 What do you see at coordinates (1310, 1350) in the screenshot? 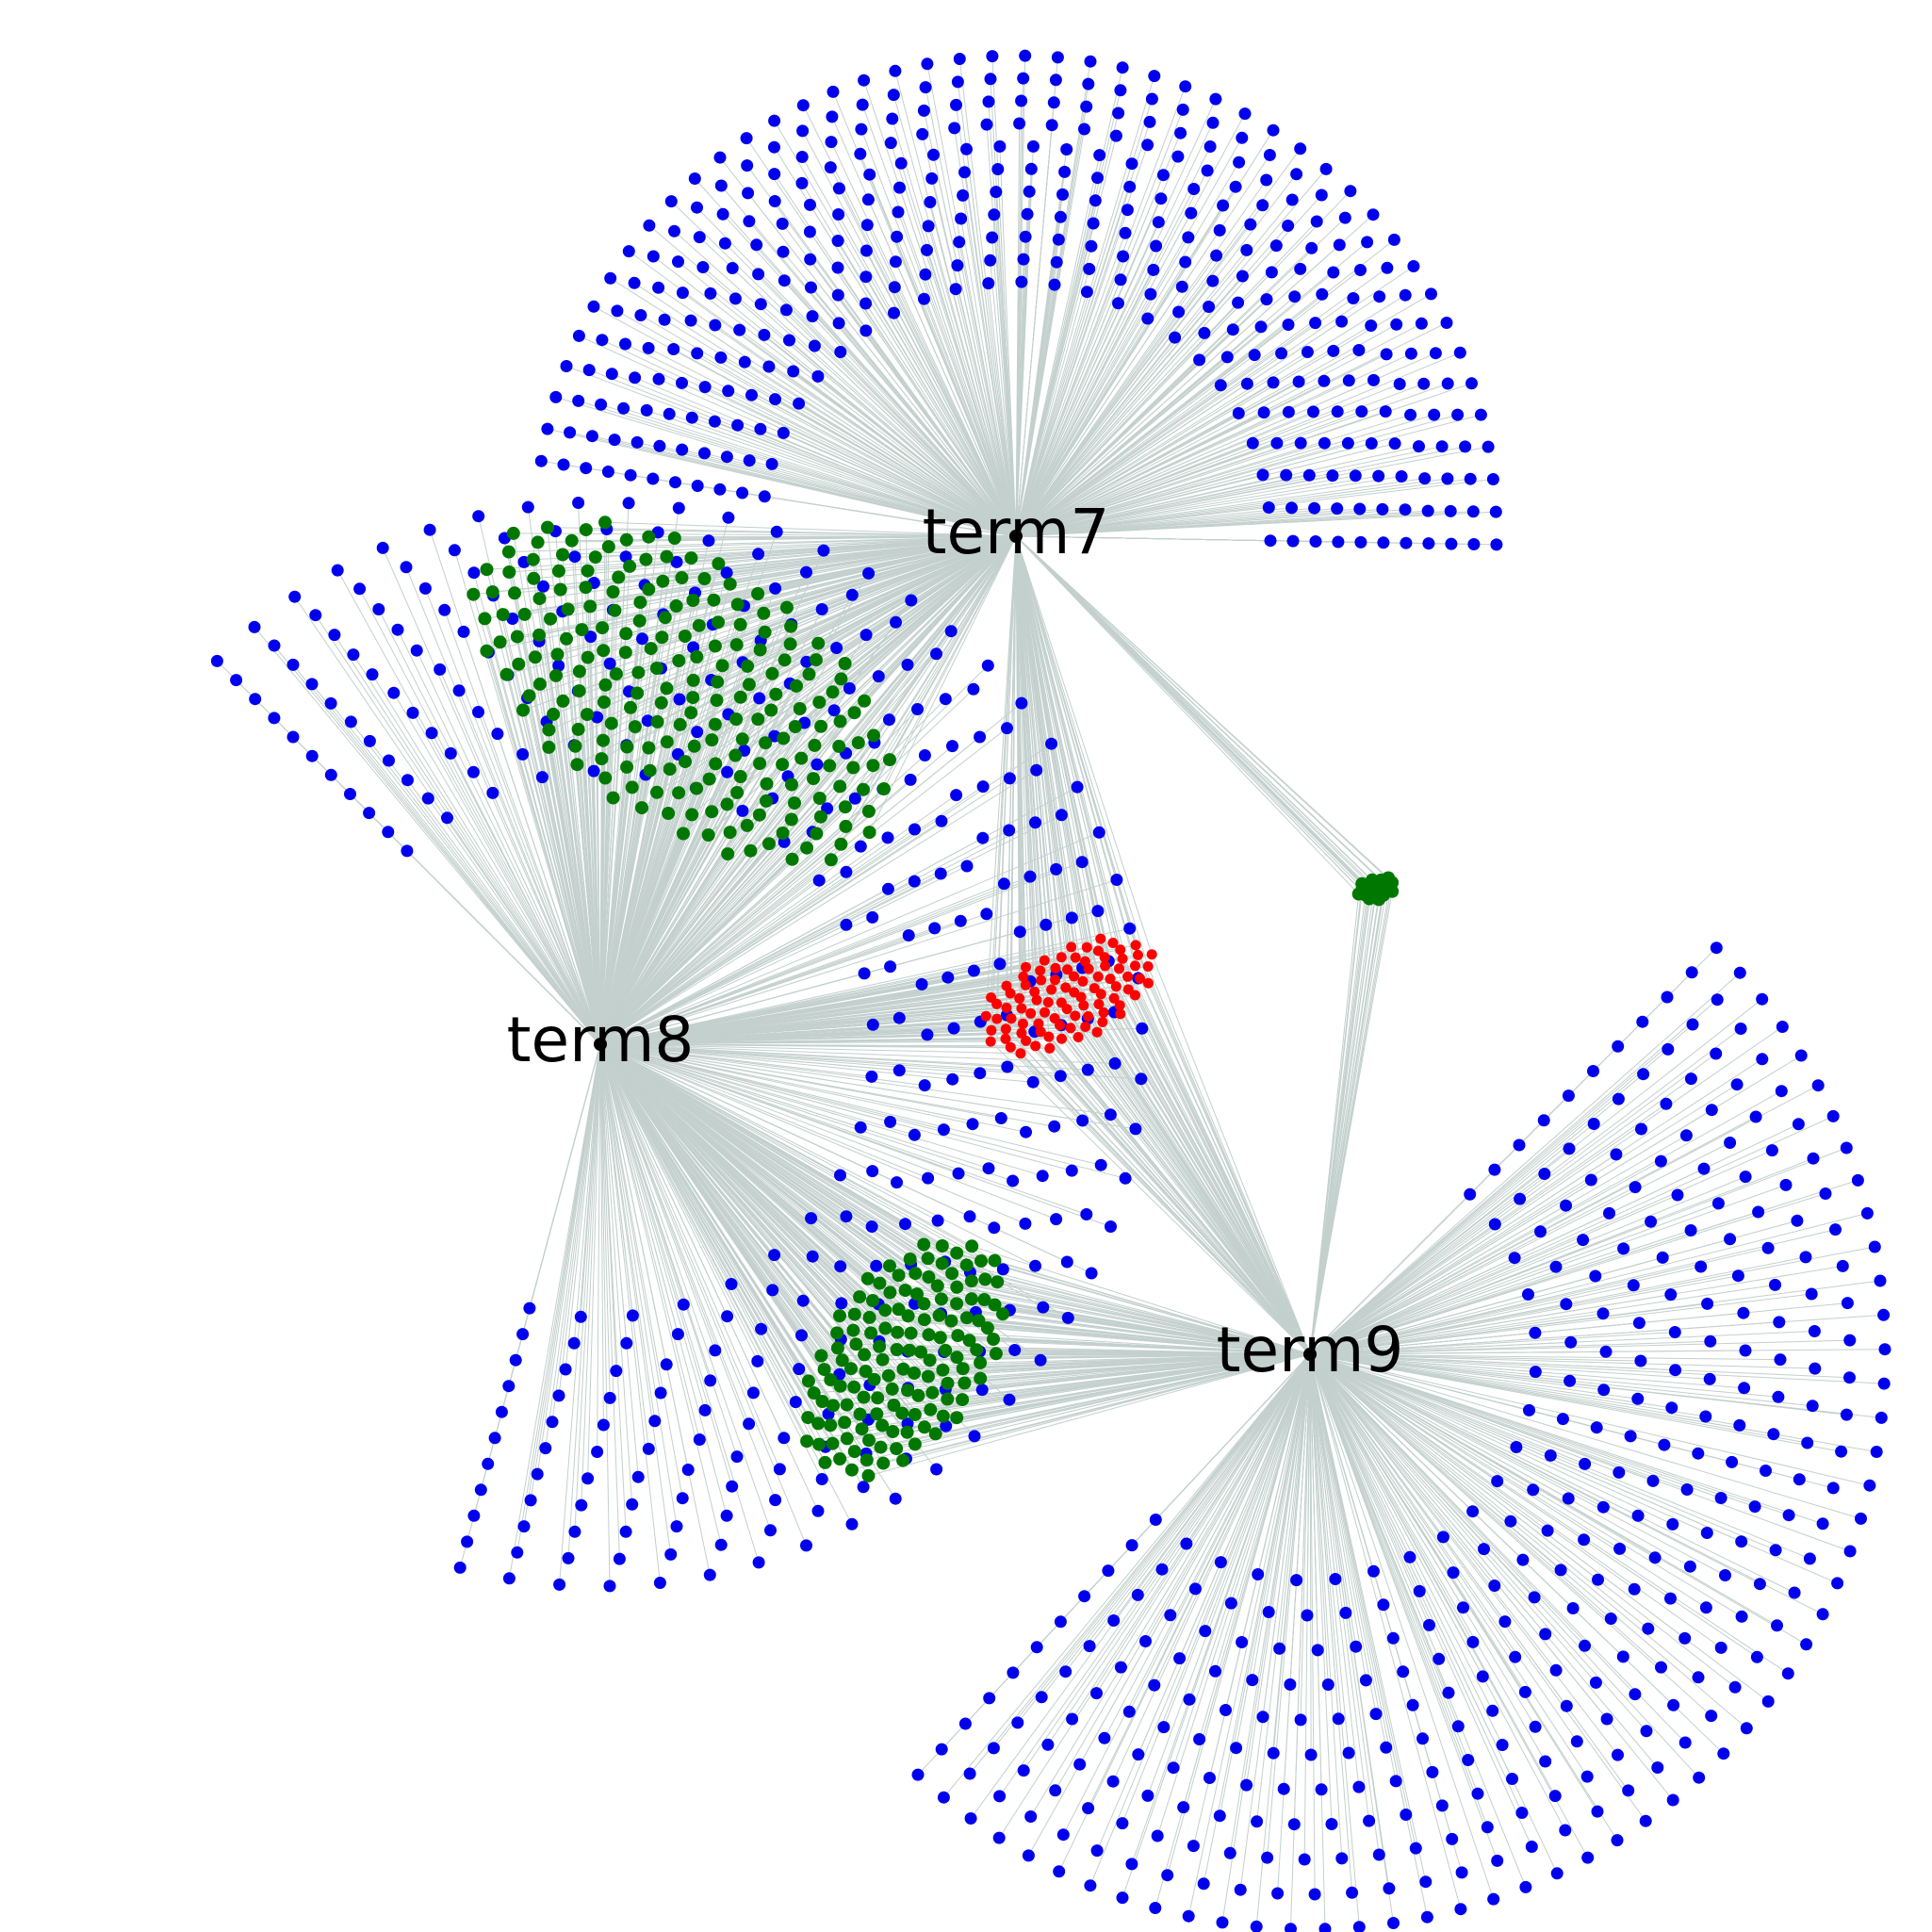
I see `hub-term9: term9` at bounding box center [1310, 1350].